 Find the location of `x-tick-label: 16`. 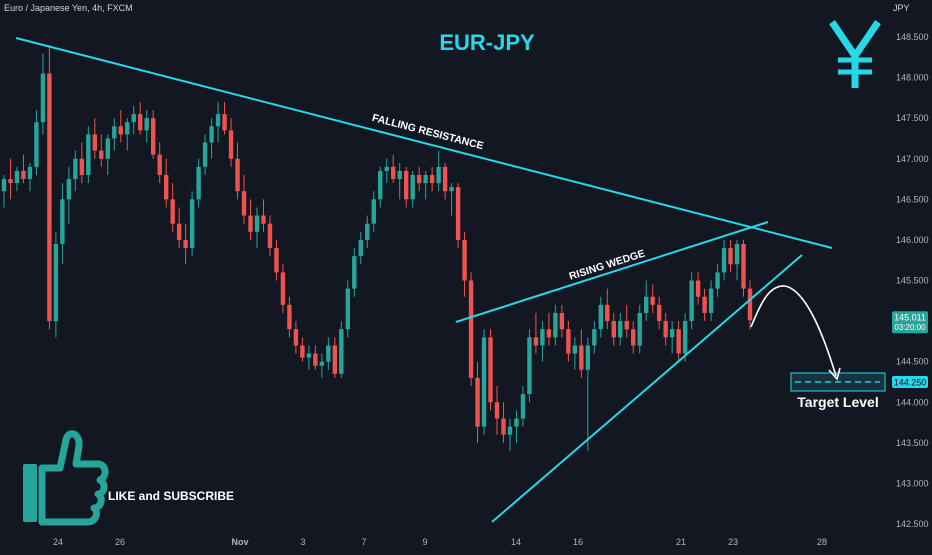

x-tick-label: 16 is located at coordinates (578, 542).